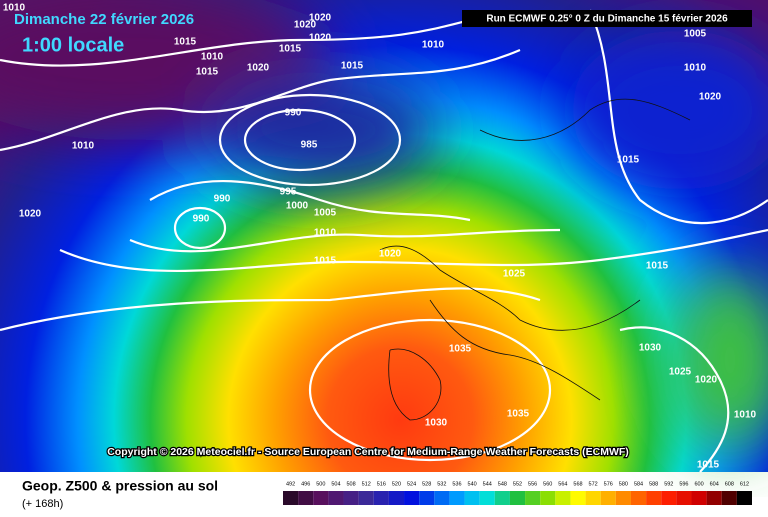 This screenshot has width=768, height=517. Describe the element at coordinates (305, 484) in the screenshot. I see `scale-label: 496` at that location.